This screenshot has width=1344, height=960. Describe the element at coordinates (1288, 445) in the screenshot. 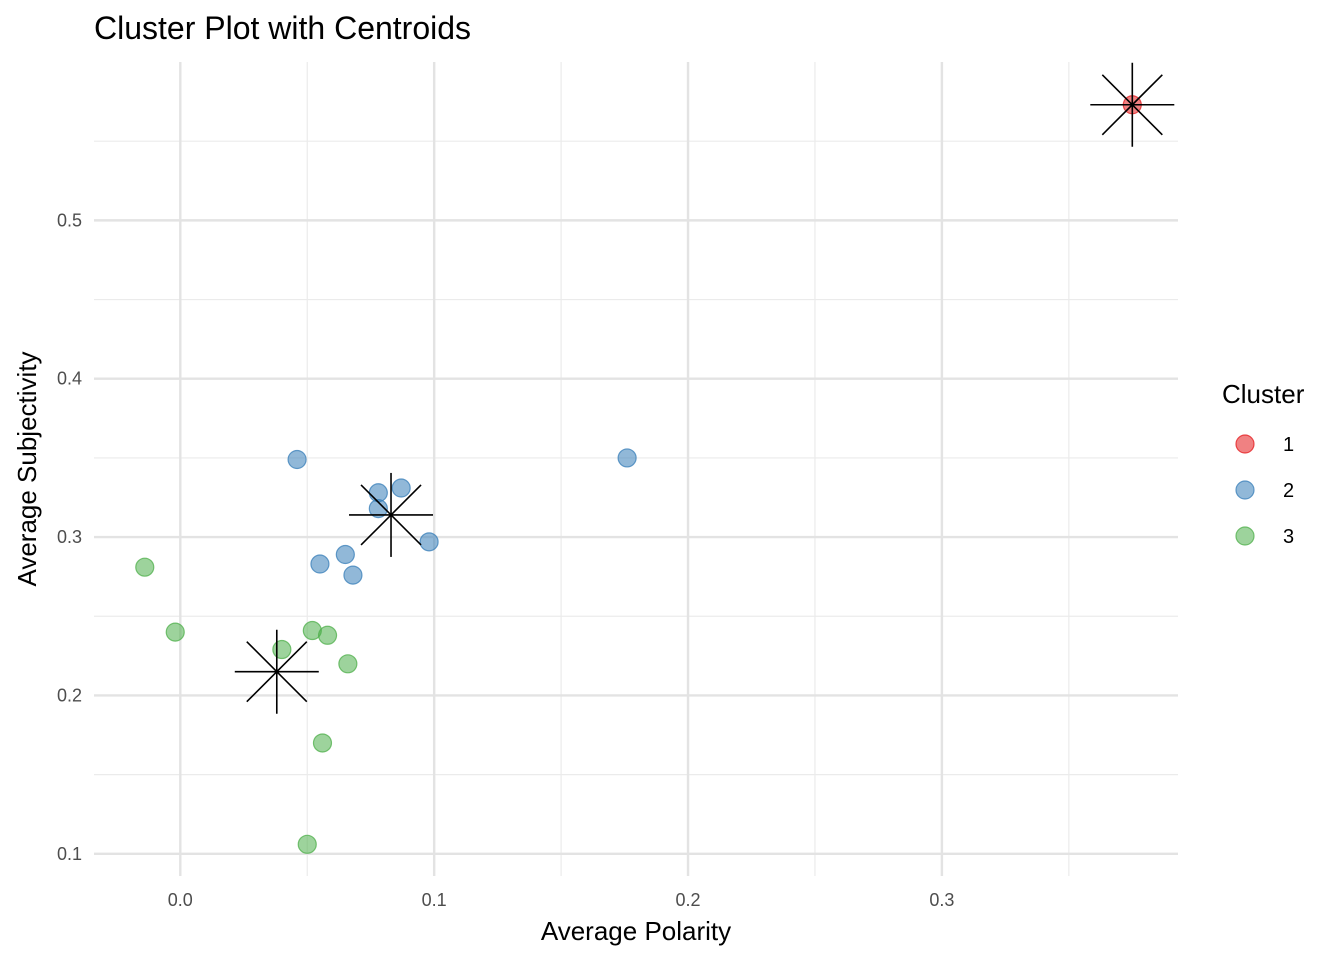

I see `legend-label-1: 1` at that location.